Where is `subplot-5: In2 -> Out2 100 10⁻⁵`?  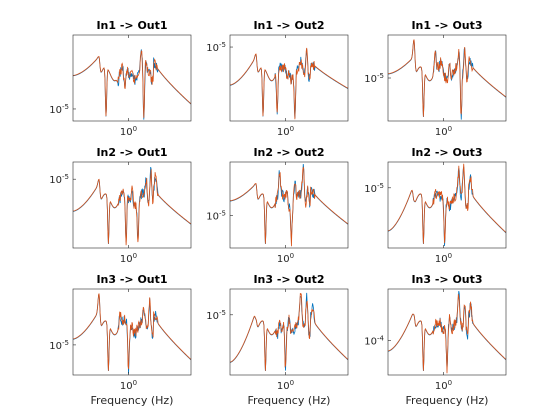
subplot-5: In2 -> Out2 100 10⁻⁵ is located at coordinates (277, 205).